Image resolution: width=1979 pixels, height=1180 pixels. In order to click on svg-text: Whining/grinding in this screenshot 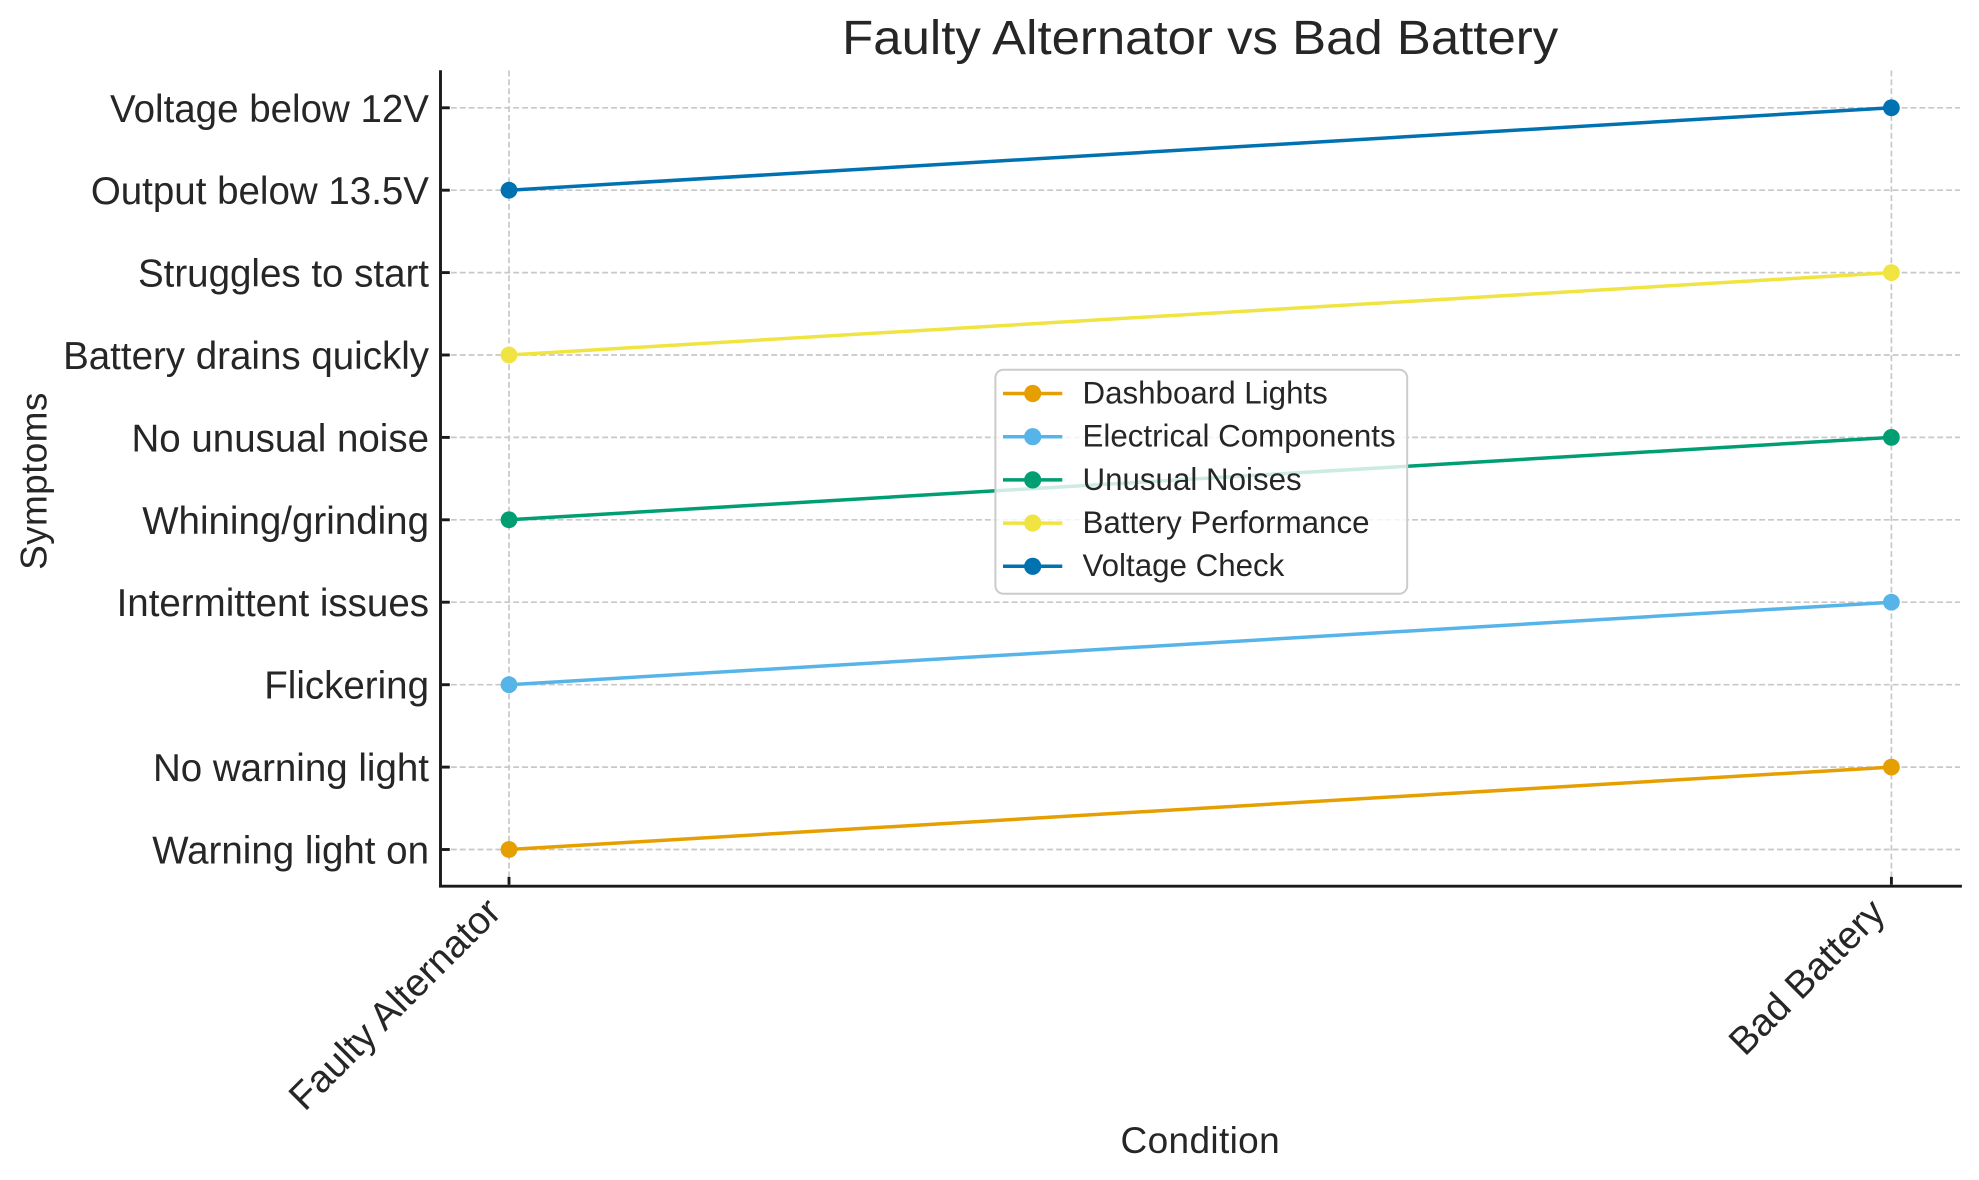, I will do `click(285, 521)`.